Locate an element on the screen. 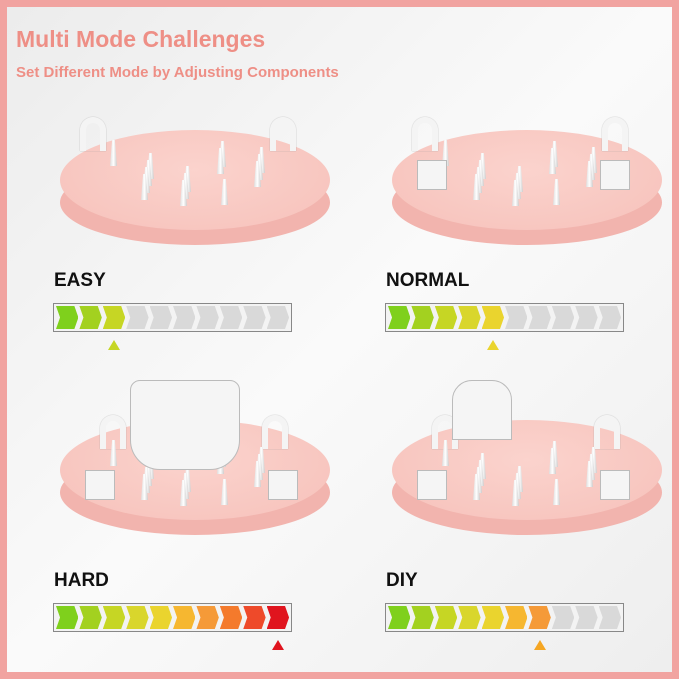  page-title: Multi Mode Challenges is located at coordinates (141, 39).